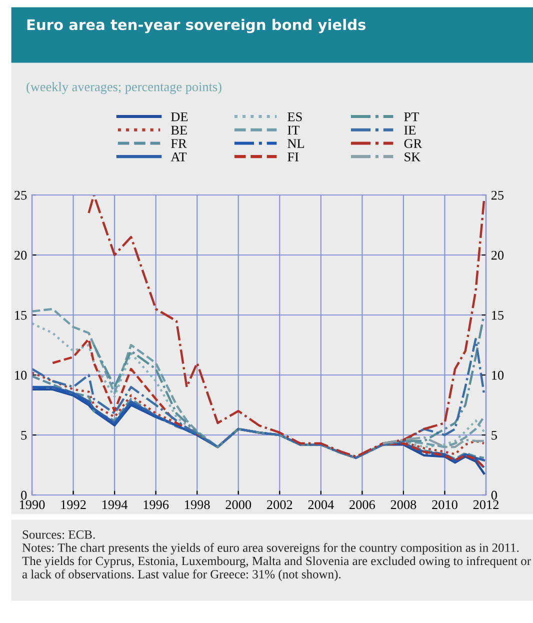 The height and width of the screenshot is (623, 533). I want to click on y2-tick-label: 10, so click(498, 375).